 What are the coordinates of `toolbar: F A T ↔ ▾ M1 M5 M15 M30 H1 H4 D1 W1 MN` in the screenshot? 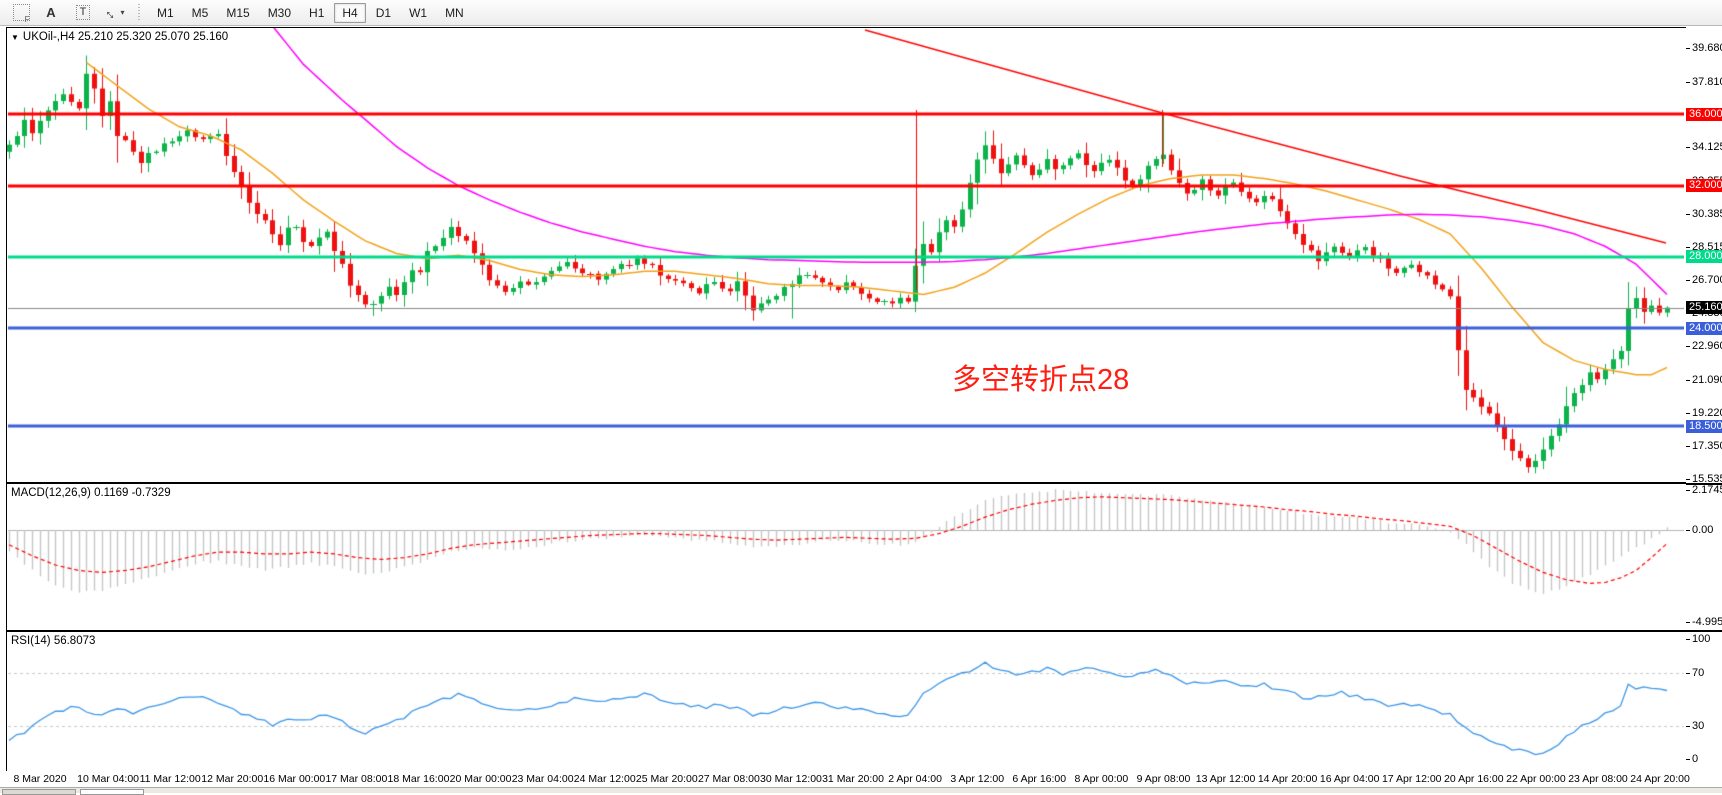 It's located at (861, 13).